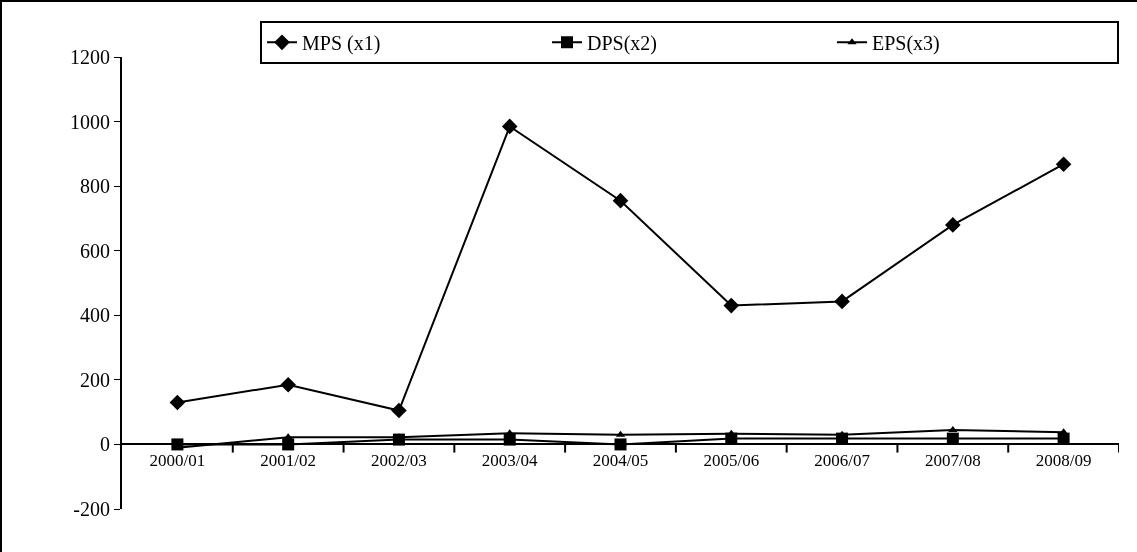  I want to click on x-tick-label: 2007/08, so click(952, 460).